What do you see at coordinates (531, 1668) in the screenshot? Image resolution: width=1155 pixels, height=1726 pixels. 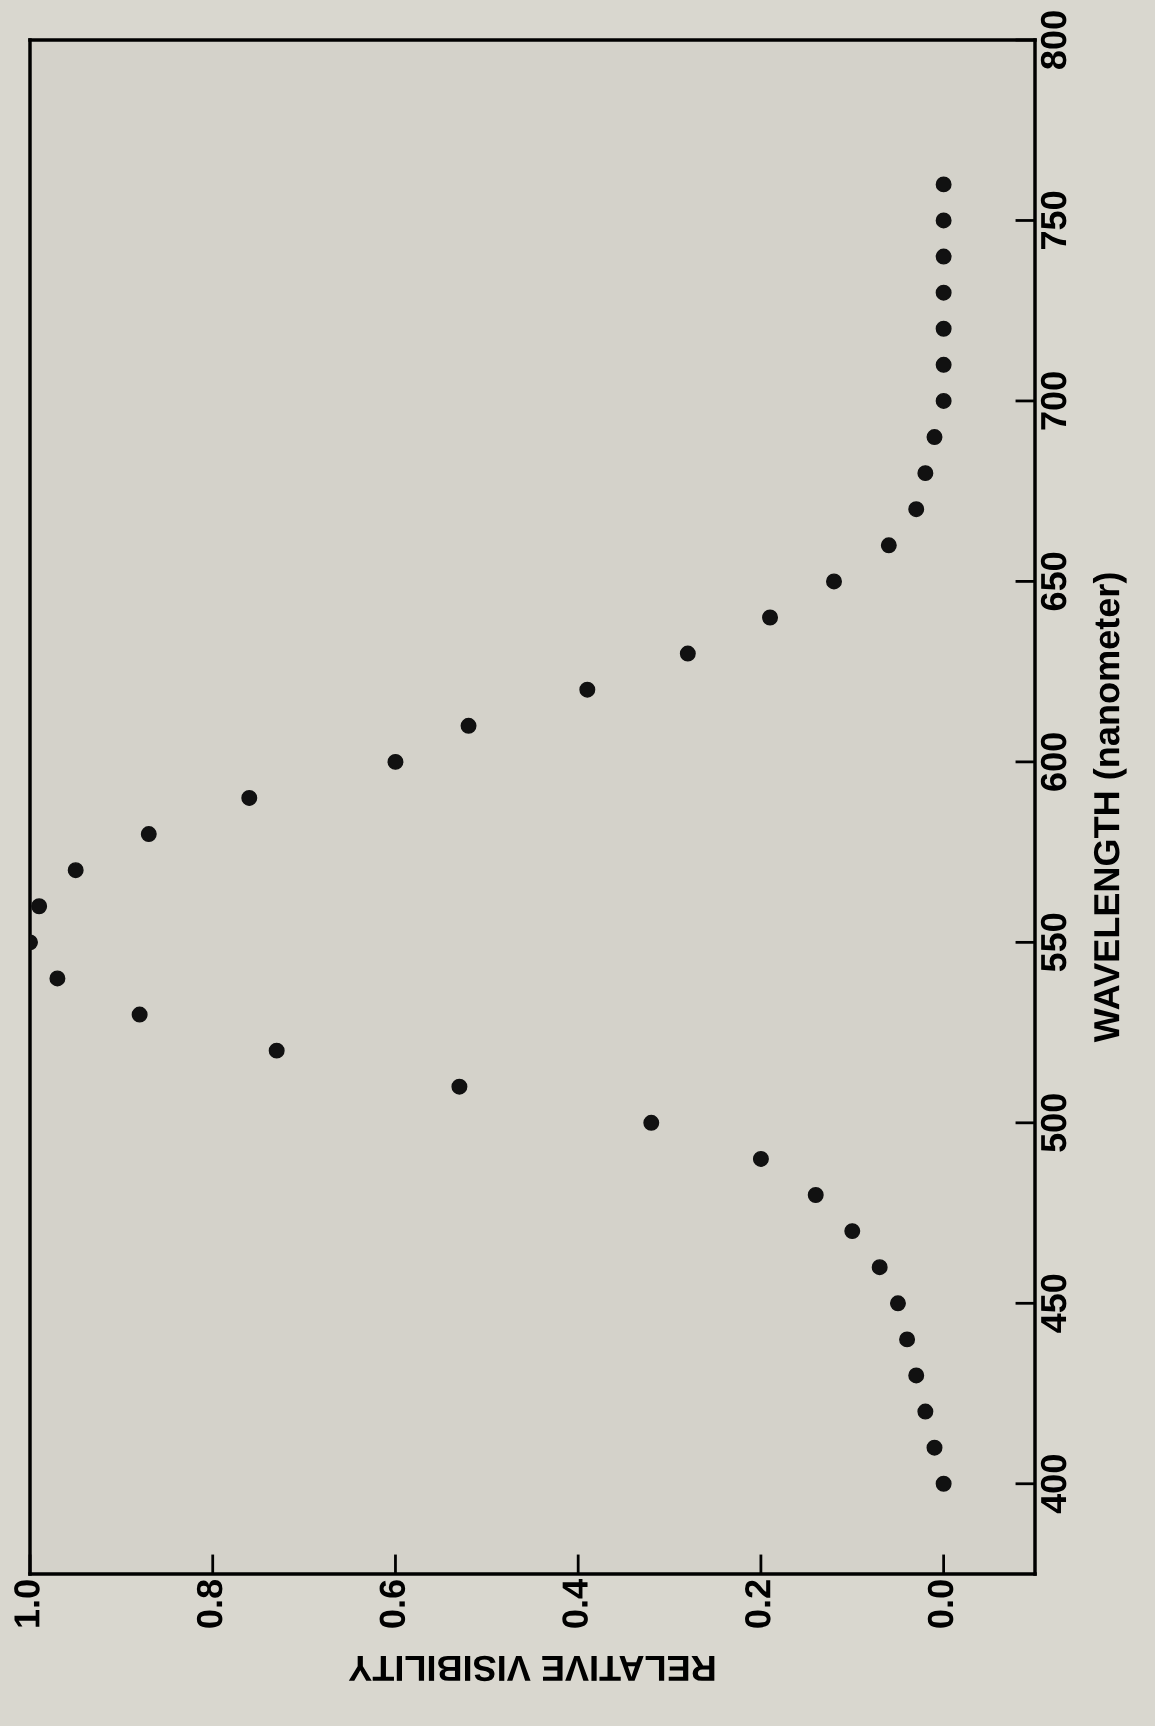 I see `x-axis-title: RELATIVE VISIBILITY` at bounding box center [531, 1668].